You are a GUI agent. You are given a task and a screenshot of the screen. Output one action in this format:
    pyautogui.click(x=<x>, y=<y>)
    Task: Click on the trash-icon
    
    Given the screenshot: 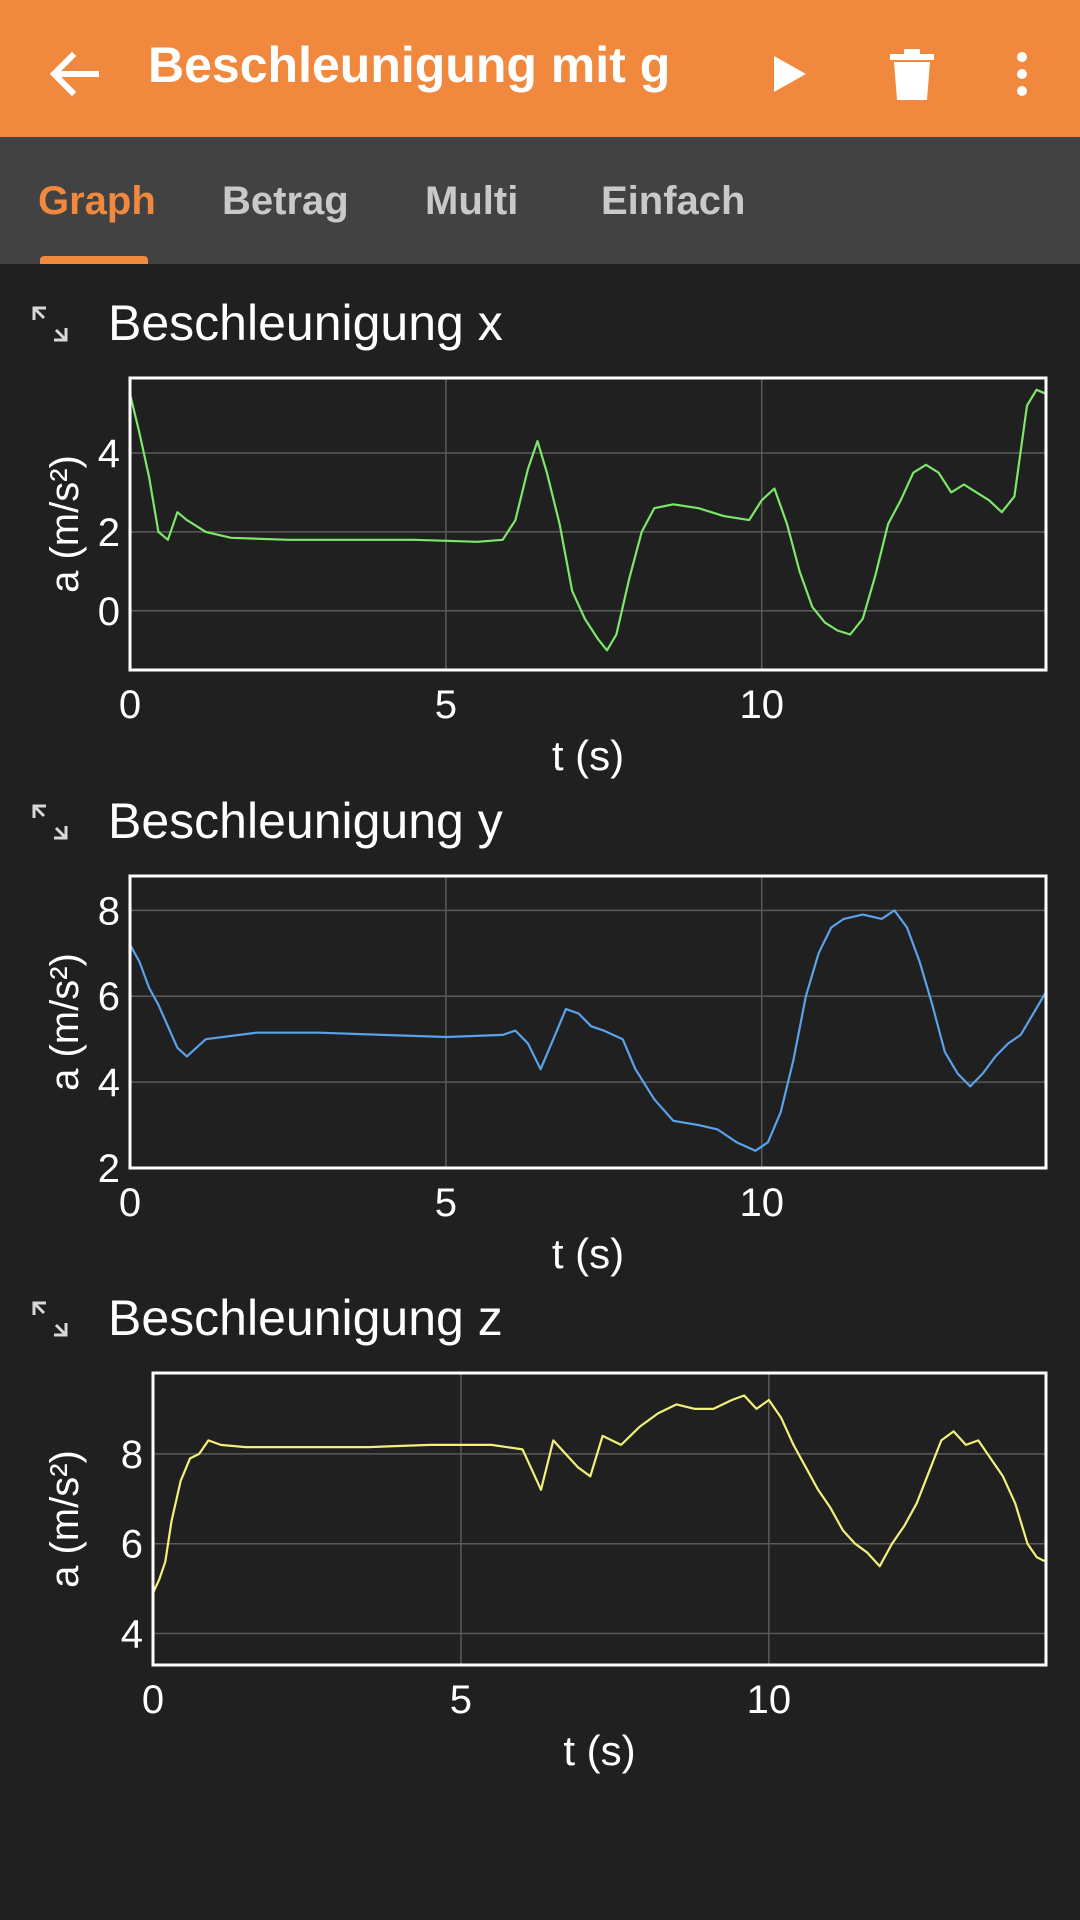 What is the action you would take?
    pyautogui.click(x=912, y=74)
    